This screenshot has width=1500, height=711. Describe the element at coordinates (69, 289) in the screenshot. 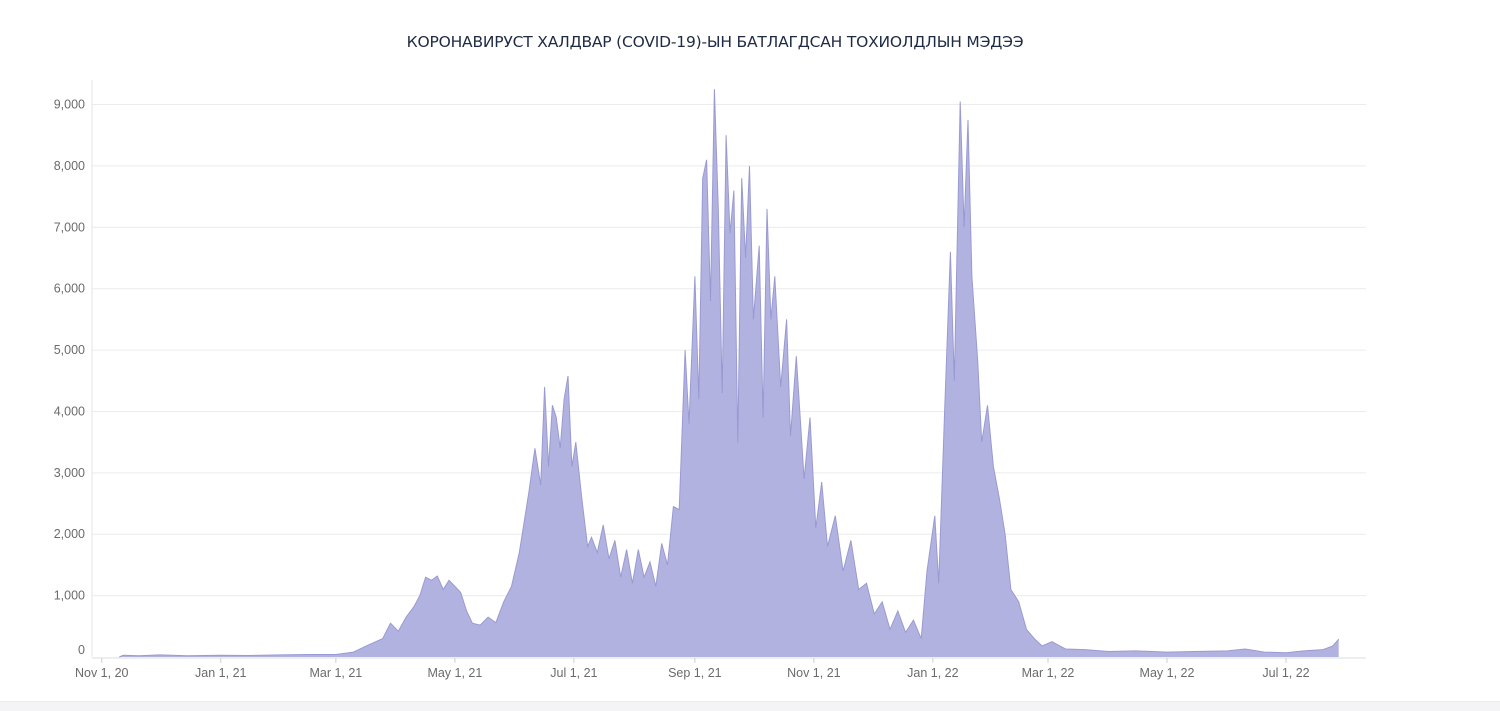

I see `y-tick-label: 6,000` at that location.